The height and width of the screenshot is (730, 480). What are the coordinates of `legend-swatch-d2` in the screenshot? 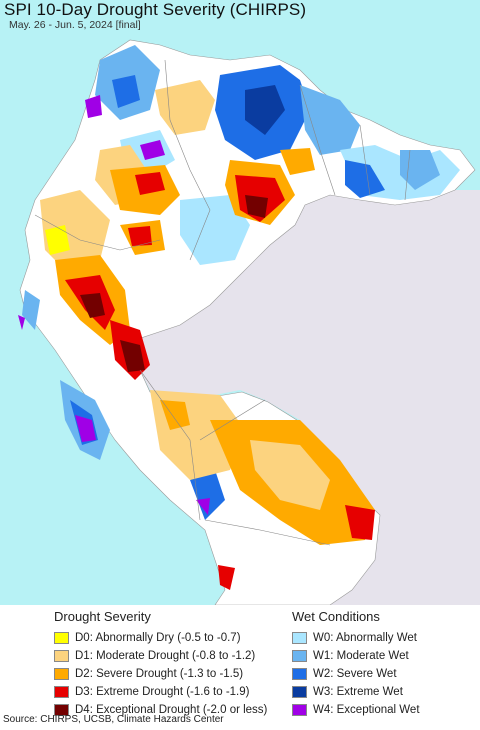 It's located at (61, 674).